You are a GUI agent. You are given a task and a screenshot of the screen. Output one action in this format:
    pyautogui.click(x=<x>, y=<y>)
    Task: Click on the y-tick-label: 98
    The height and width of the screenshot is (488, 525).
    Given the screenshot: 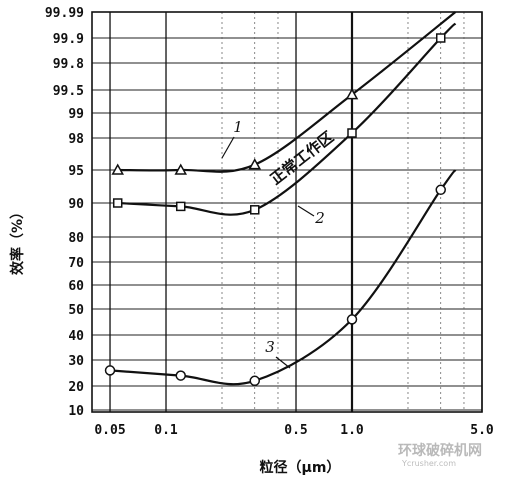 What is the action you would take?
    pyautogui.click(x=76, y=139)
    